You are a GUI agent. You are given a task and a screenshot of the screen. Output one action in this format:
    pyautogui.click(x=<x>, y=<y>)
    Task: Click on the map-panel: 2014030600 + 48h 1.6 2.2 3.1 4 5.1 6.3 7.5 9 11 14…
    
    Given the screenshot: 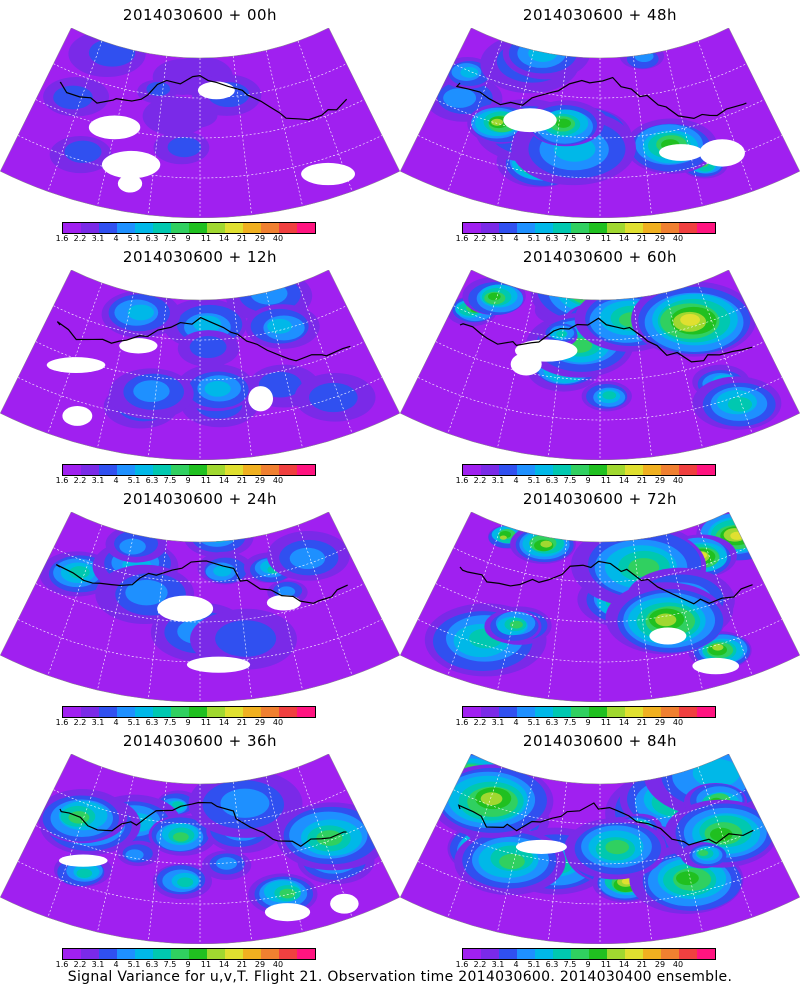 What is the action you would take?
    pyautogui.click(x=600, y=121)
    